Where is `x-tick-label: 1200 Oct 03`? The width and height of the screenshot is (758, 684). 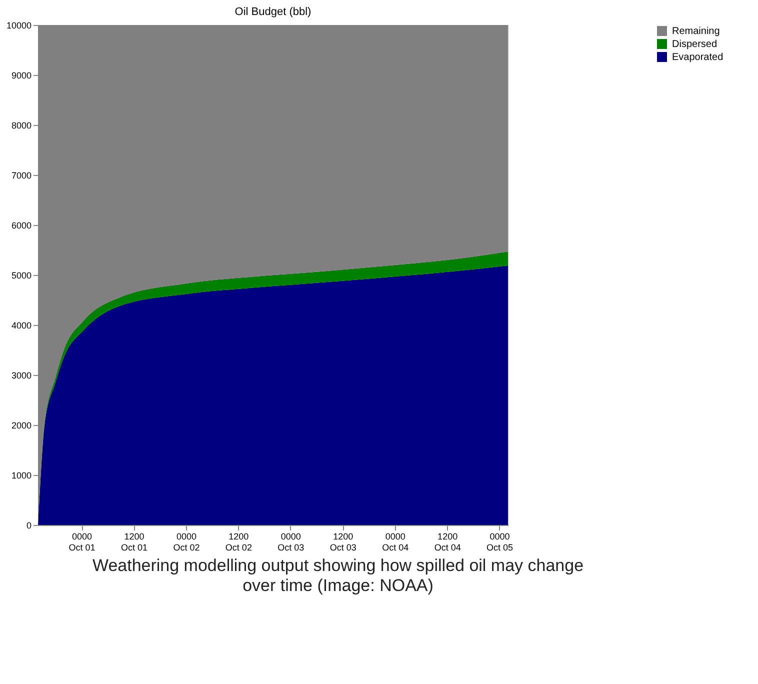 x-tick-label: 1200 Oct 03 is located at coordinates (343, 542).